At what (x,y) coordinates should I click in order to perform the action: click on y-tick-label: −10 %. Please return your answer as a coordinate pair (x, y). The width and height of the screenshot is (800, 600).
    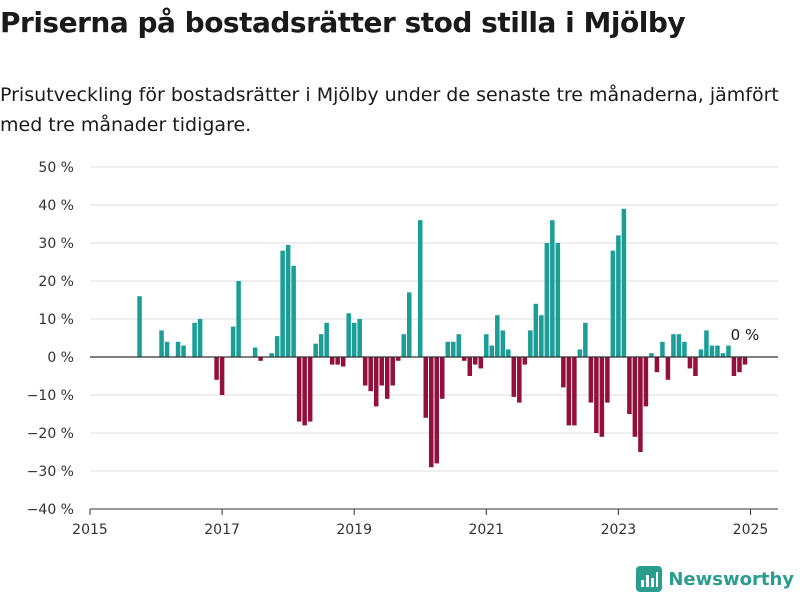
    Looking at the image, I should click on (50, 396).